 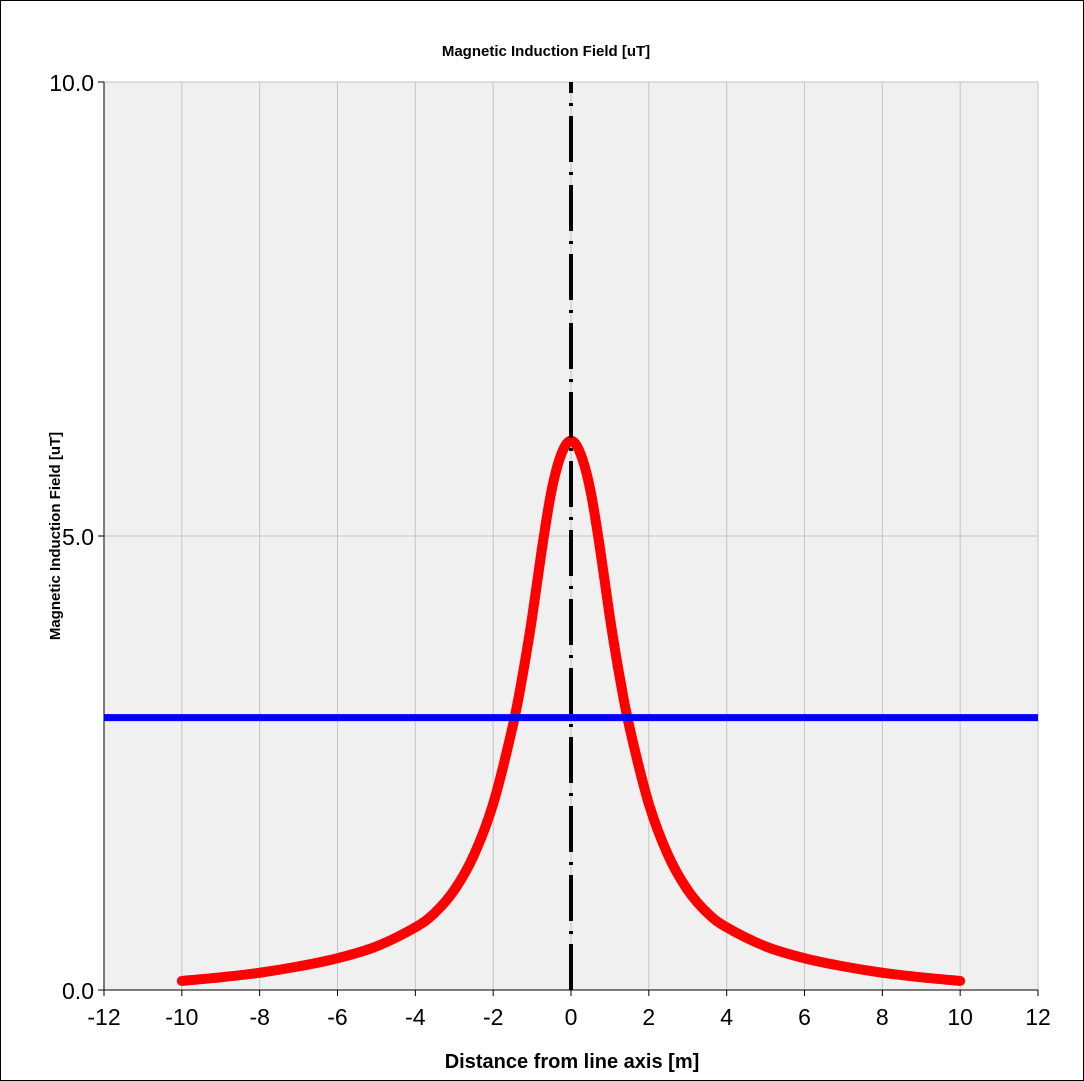 I want to click on x-tick-label: -6, so click(x=337, y=1017).